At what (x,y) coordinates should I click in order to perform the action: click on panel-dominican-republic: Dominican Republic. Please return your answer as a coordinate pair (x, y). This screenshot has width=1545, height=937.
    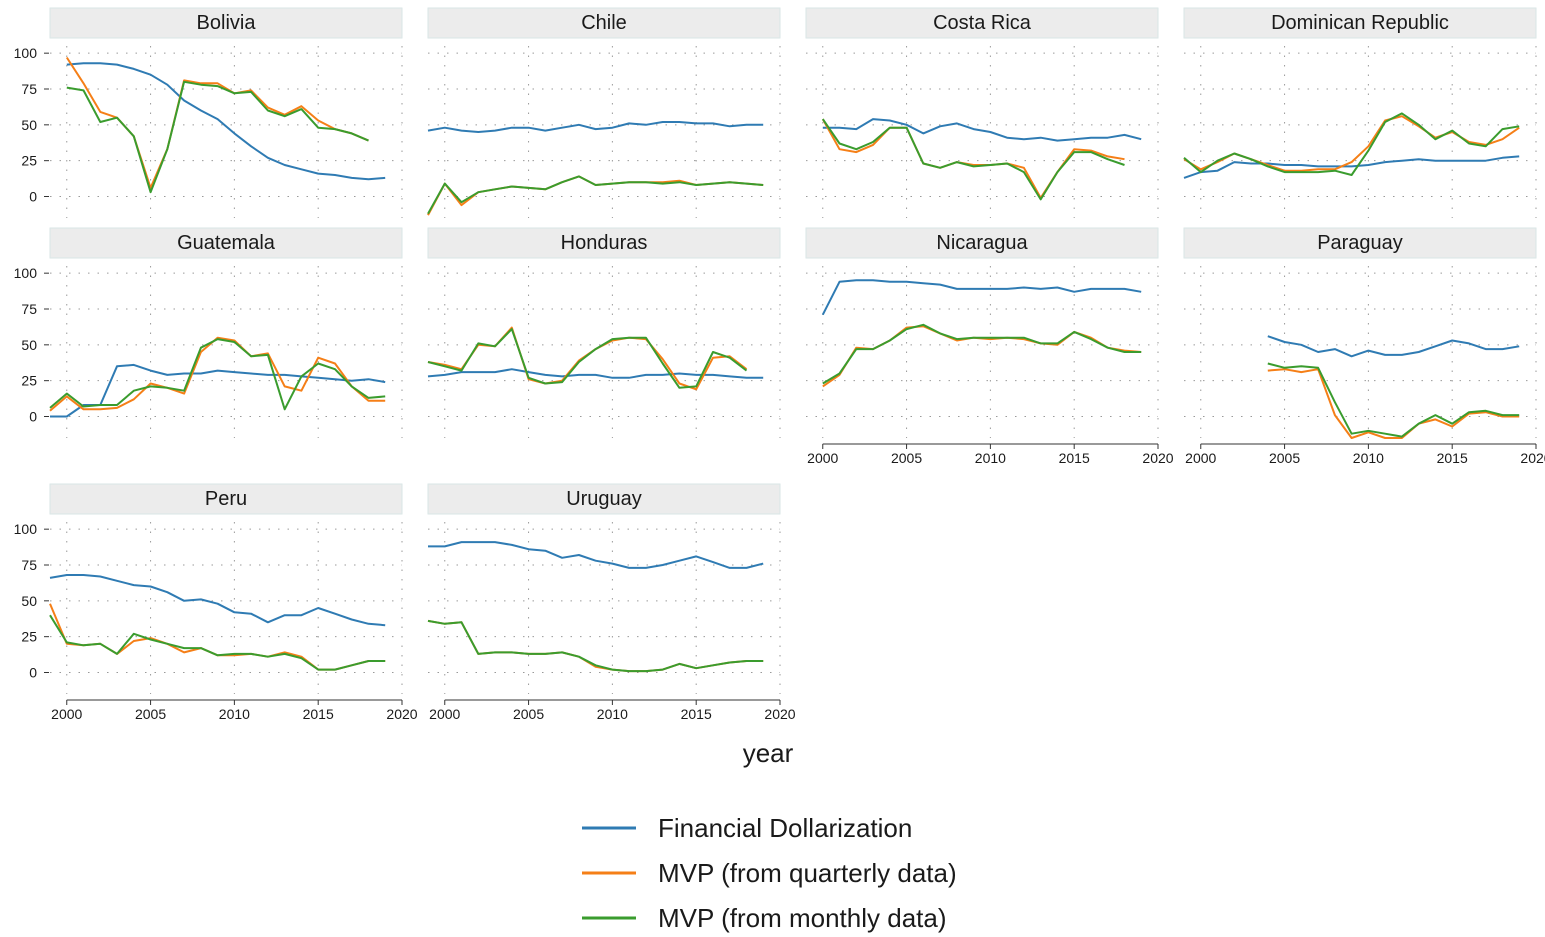
    Looking at the image, I should click on (1360, 112).